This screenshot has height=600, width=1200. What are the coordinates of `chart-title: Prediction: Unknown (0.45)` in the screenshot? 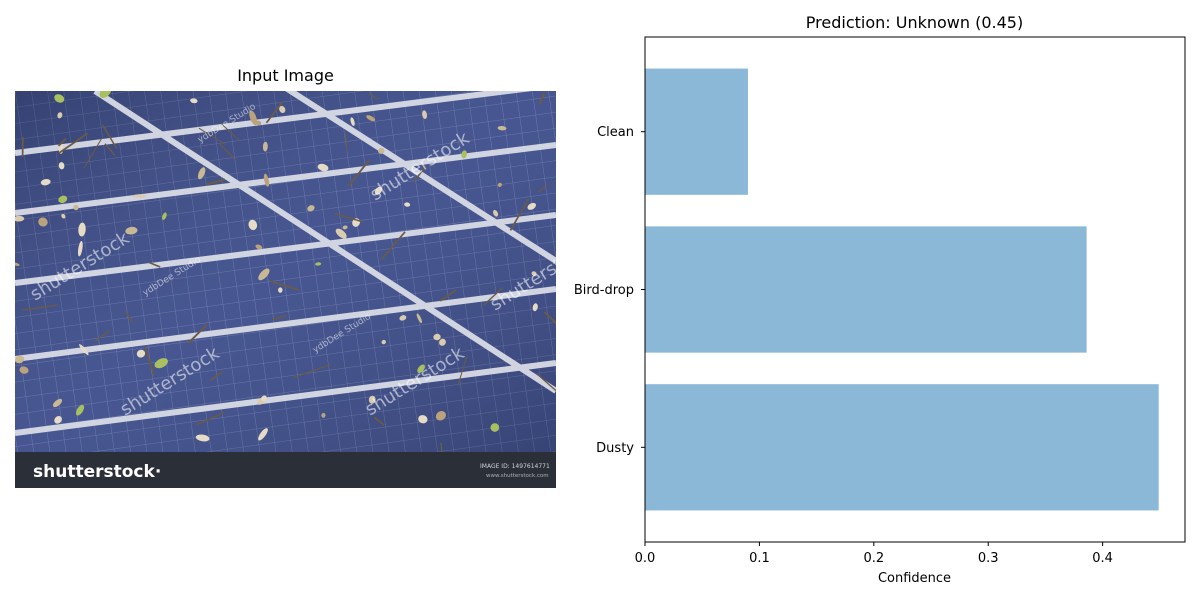 It's located at (914, 22).